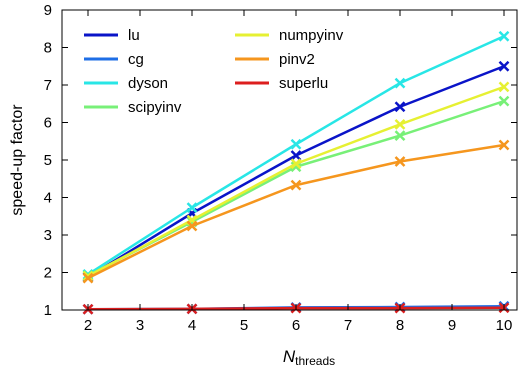 This screenshot has height=374, width=522. I want to click on y-tick-label: 9, so click(48, 10).